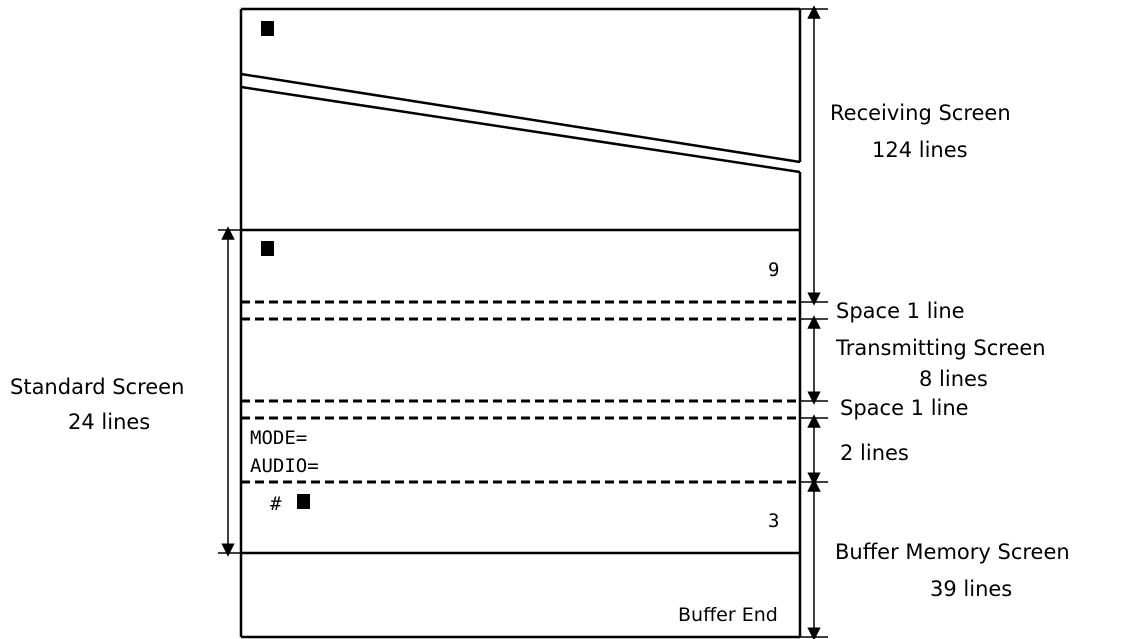 This screenshot has width=1123, height=639. Describe the element at coordinates (276, 504) in the screenshot. I see `hash-symbol: #` at that location.